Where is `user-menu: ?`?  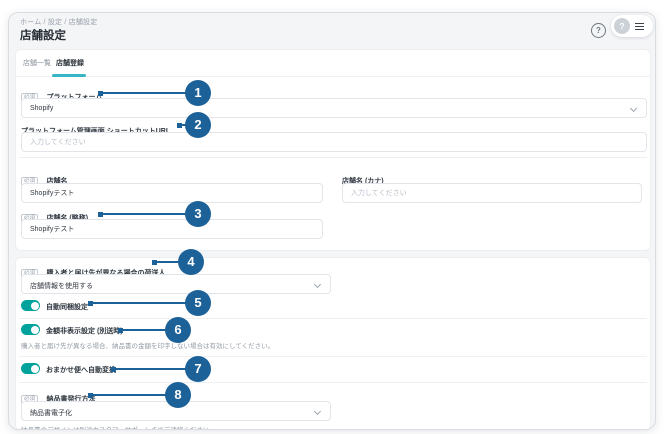 user-menu: ? is located at coordinates (632, 26).